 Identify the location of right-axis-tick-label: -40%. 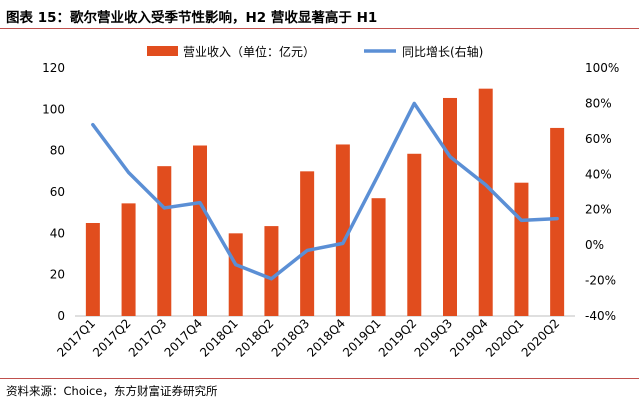
(600, 316).